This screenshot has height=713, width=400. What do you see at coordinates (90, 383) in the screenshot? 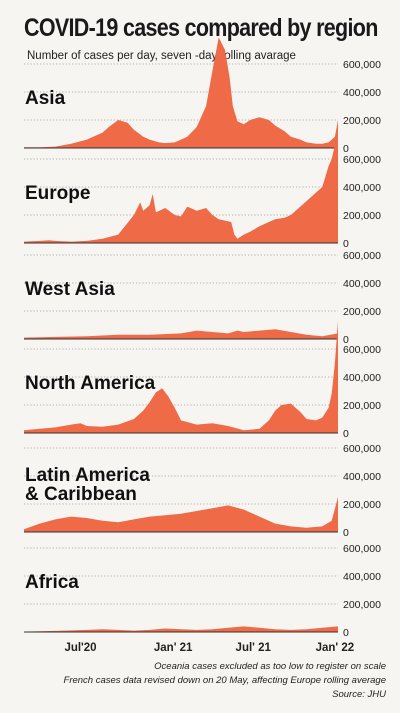
I see `region-label-north-america: North America` at bounding box center [90, 383].